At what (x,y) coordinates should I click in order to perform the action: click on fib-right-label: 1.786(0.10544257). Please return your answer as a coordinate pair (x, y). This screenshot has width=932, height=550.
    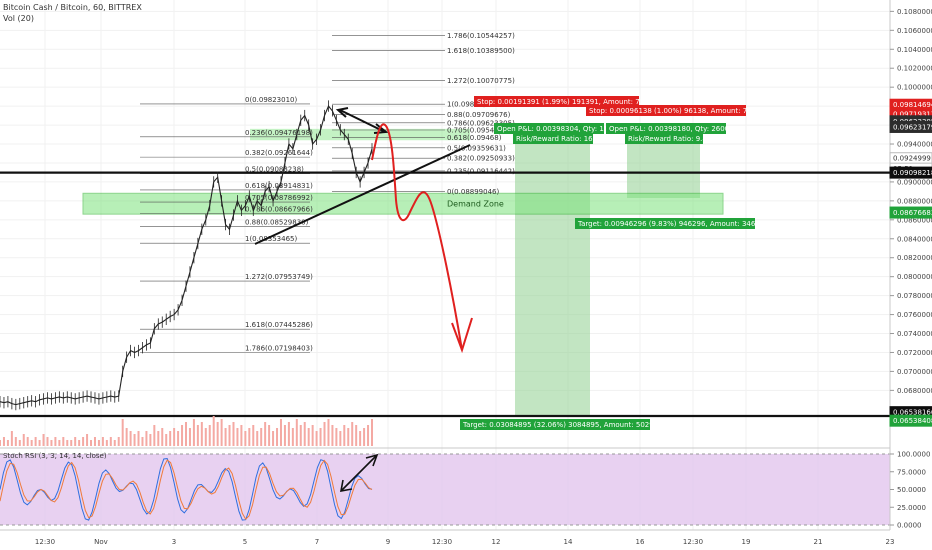
    Looking at the image, I should click on (481, 36).